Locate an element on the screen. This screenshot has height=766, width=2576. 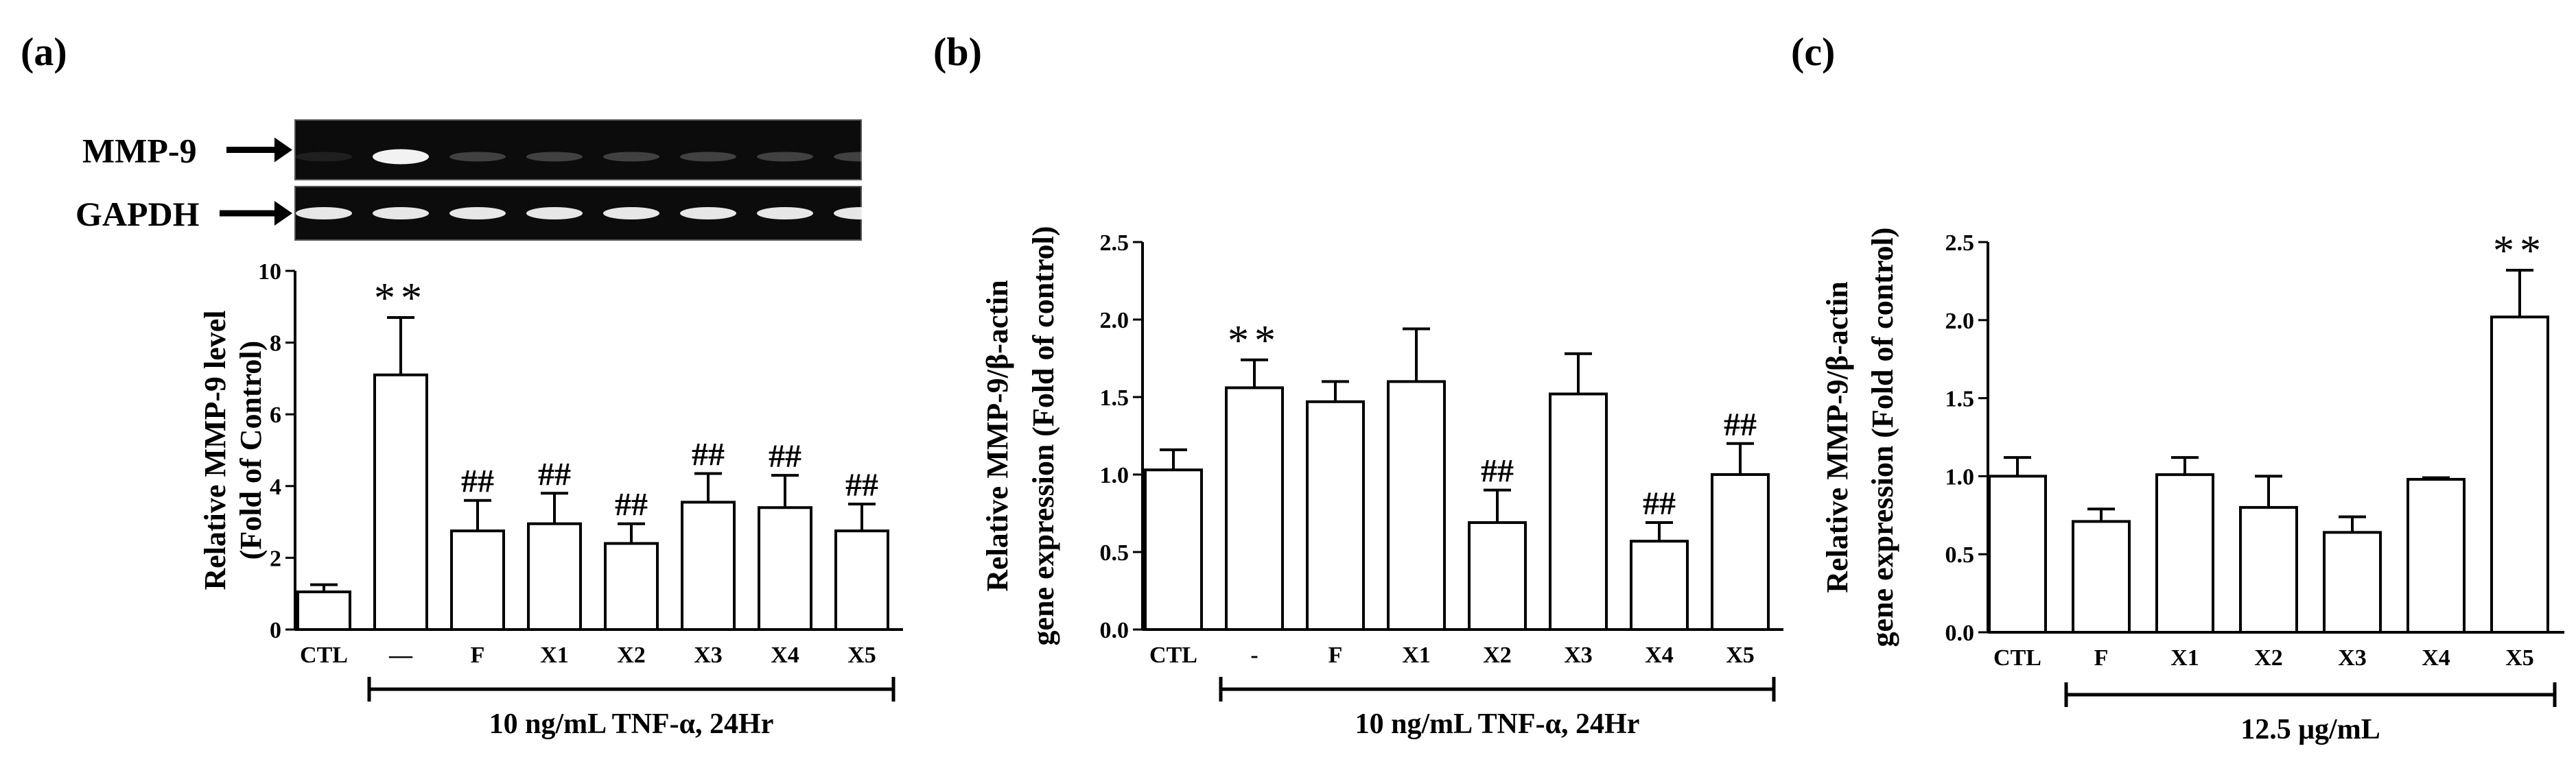
y-tick-label: 6 is located at coordinates (275, 416).